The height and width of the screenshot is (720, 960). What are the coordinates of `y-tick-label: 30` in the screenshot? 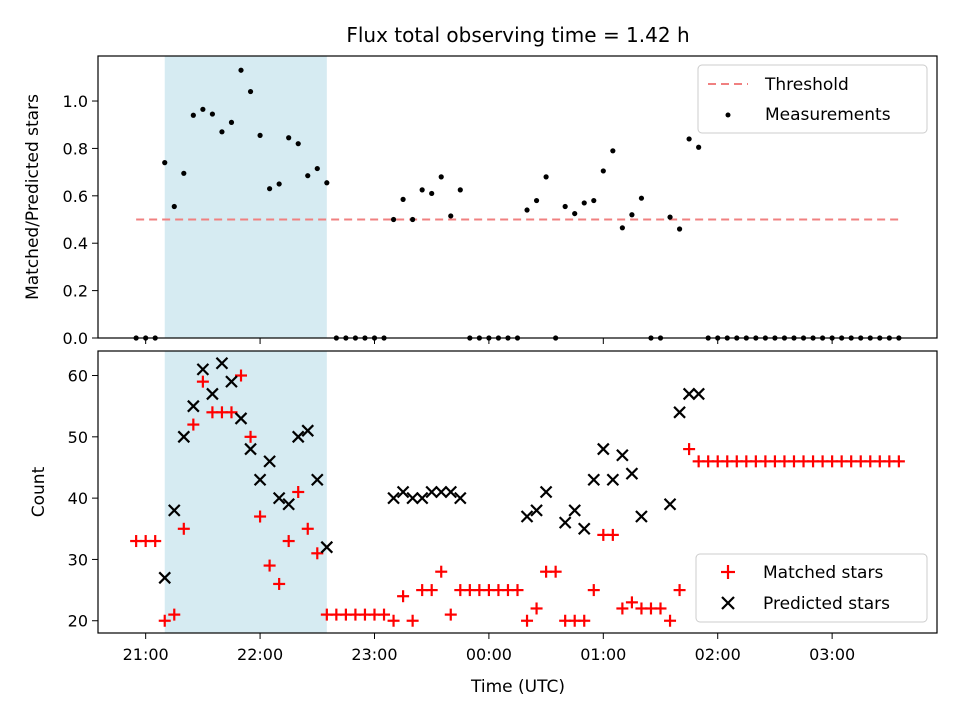 It's located at (78, 559).